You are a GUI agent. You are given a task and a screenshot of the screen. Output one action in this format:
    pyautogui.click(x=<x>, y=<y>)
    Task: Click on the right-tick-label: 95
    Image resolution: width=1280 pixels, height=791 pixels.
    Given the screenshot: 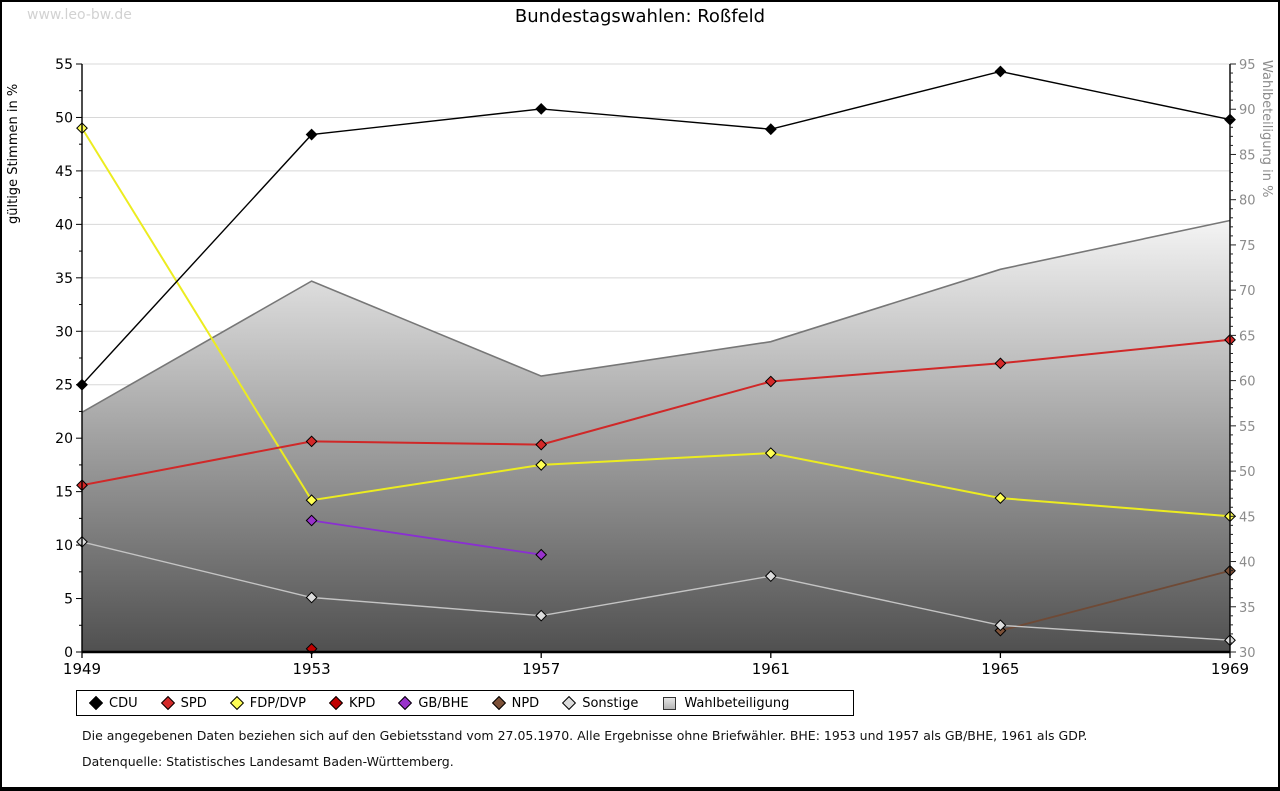 What is the action you would take?
    pyautogui.click(x=1247, y=65)
    